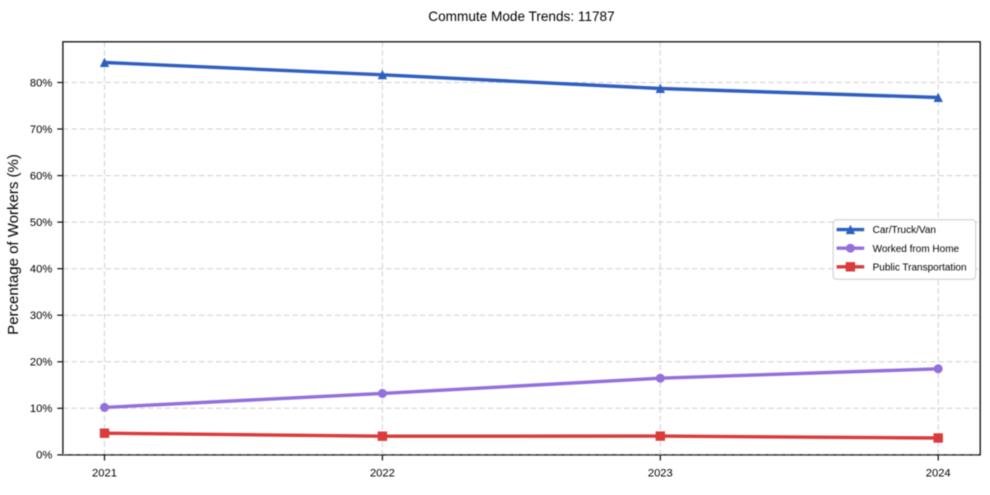 The height and width of the screenshot is (495, 990). I want to click on svg-text: 50%, so click(41, 223).